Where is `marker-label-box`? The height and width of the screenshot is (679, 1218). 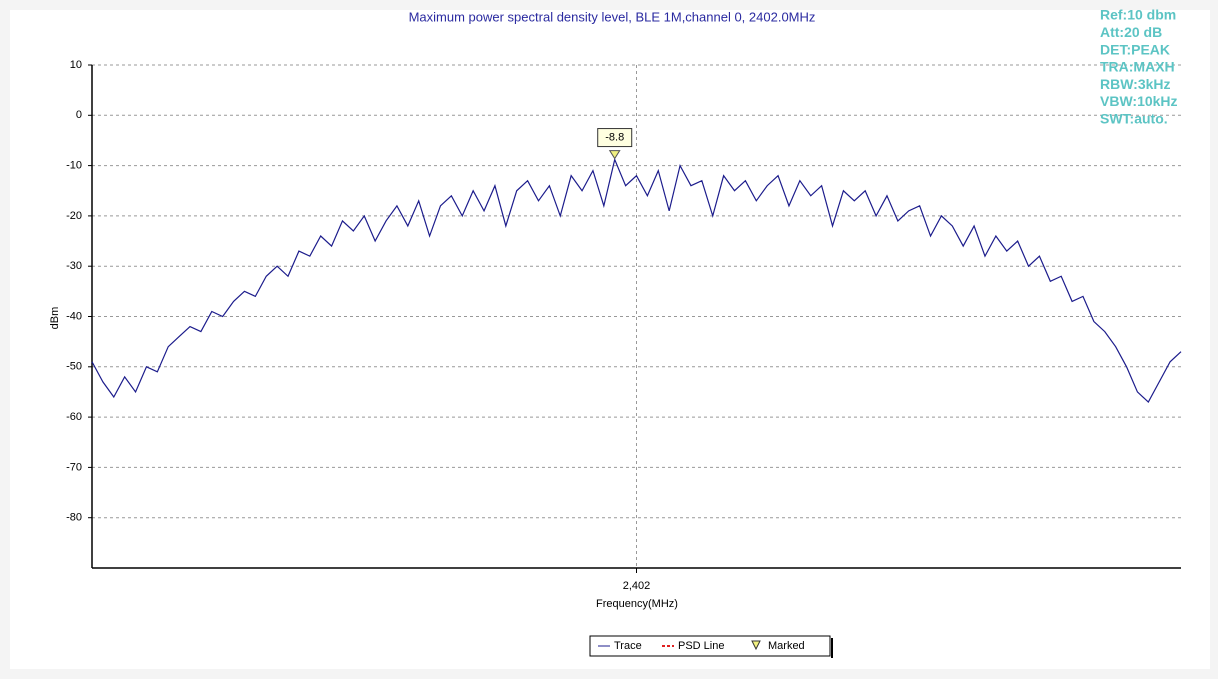
marker-label-box is located at coordinates (615, 138).